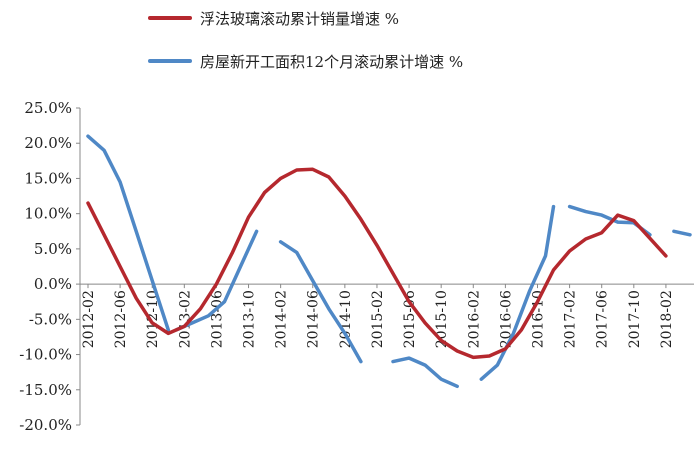 The image size is (700, 451). I want to click on x-tick-label: 2017-02, so click(571, 319).